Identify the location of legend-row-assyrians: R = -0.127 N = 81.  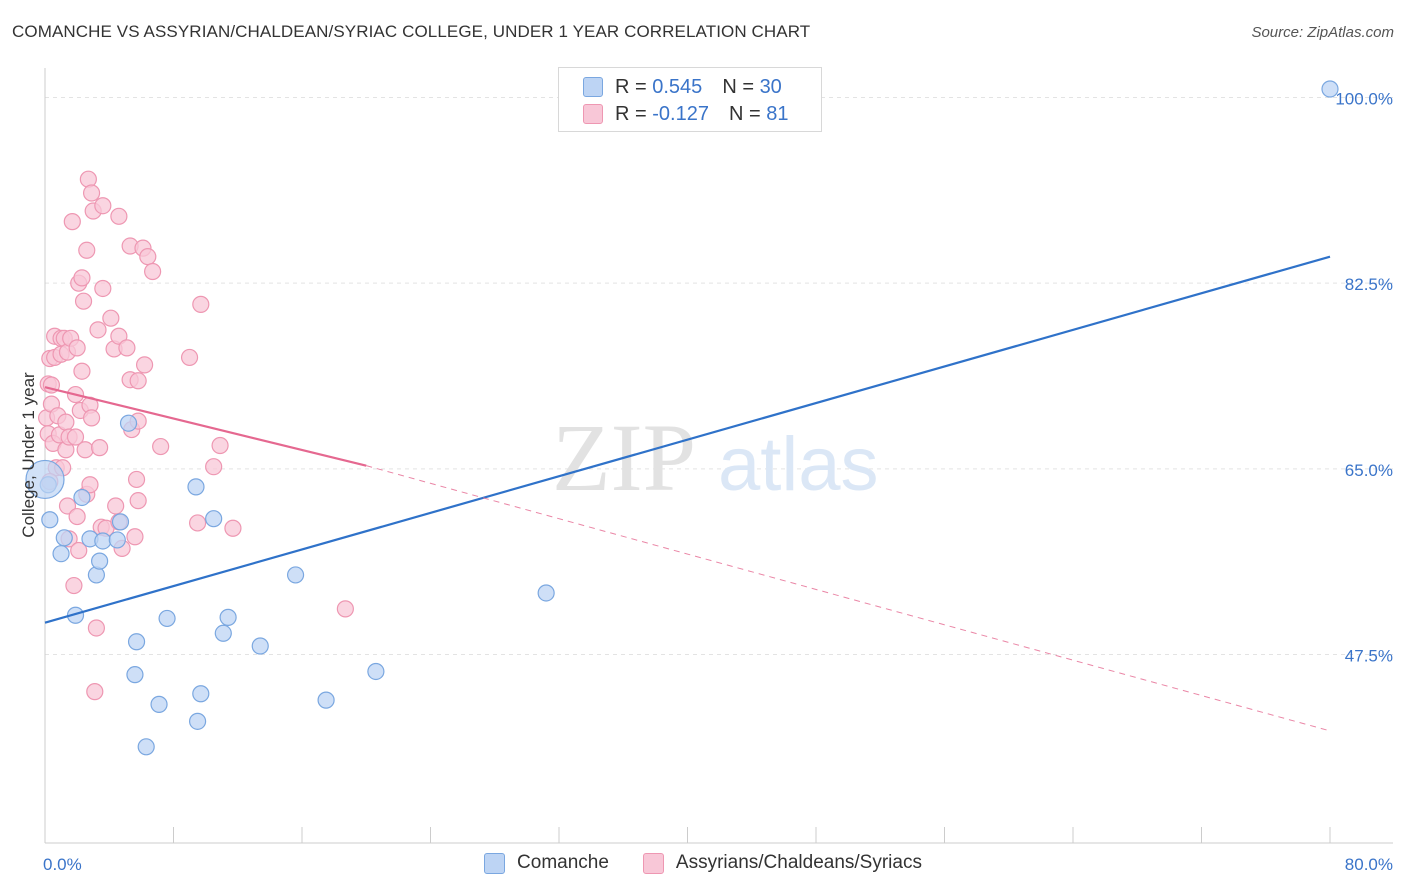
(685, 114).